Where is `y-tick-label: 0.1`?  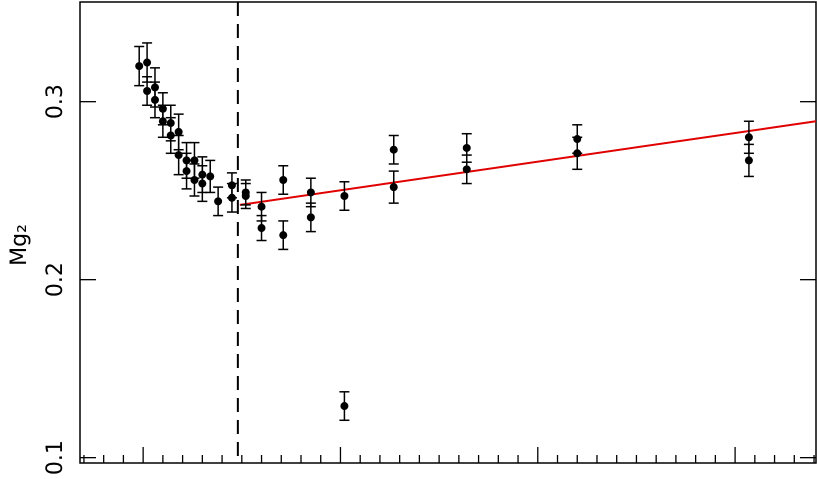 y-tick-label: 0.1 is located at coordinates (55, 457).